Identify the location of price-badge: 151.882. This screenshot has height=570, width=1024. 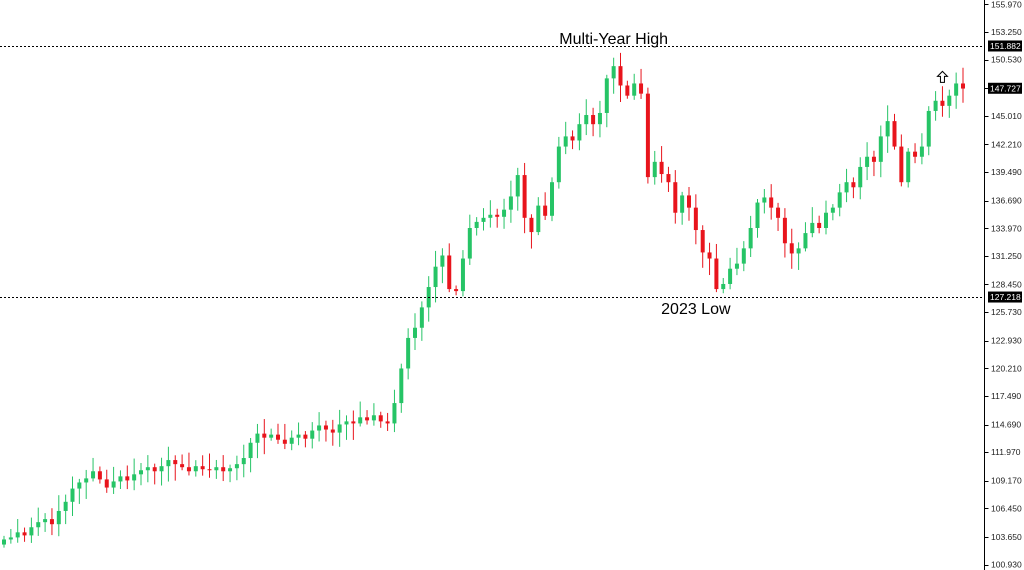
(1005, 46).